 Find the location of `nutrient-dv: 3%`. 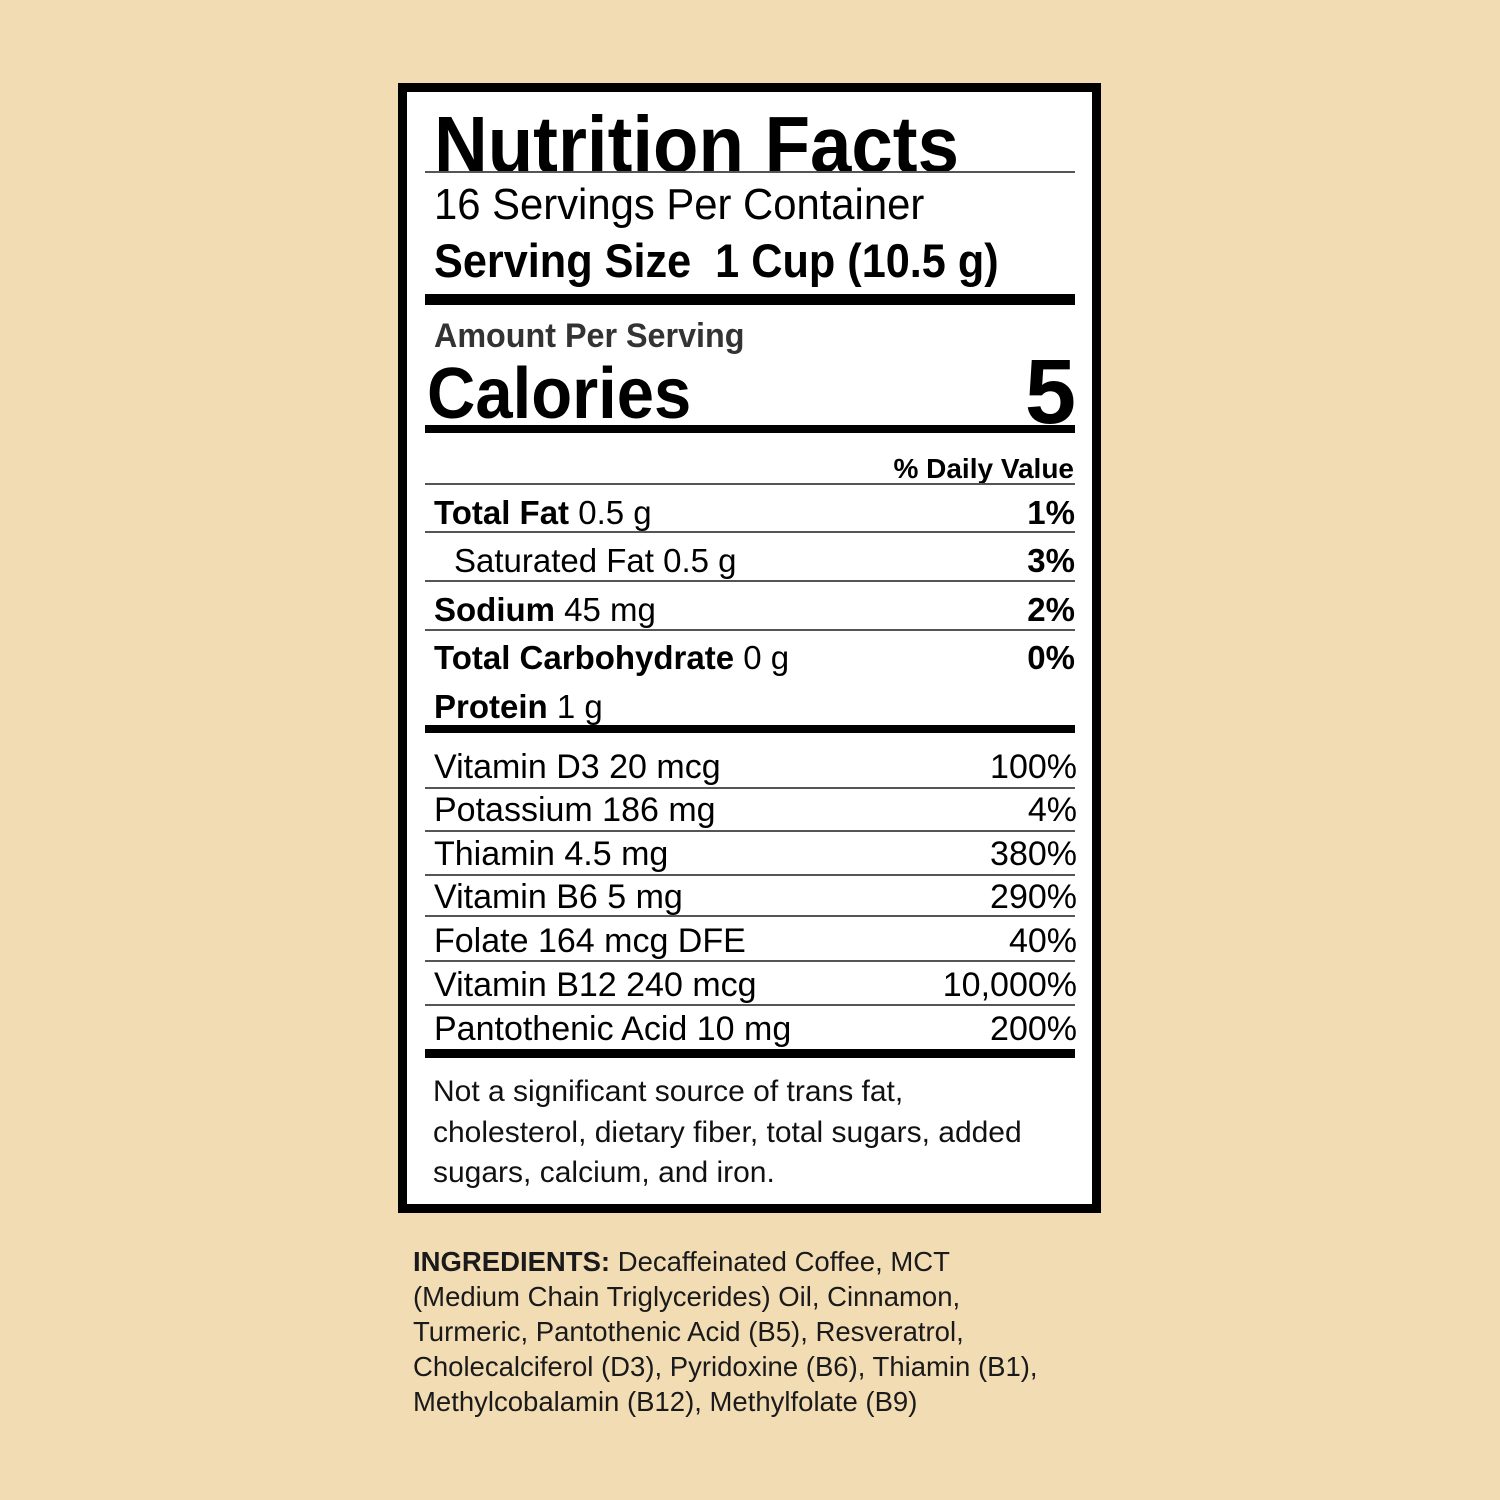

nutrient-dv: 3% is located at coordinates (1051, 560).